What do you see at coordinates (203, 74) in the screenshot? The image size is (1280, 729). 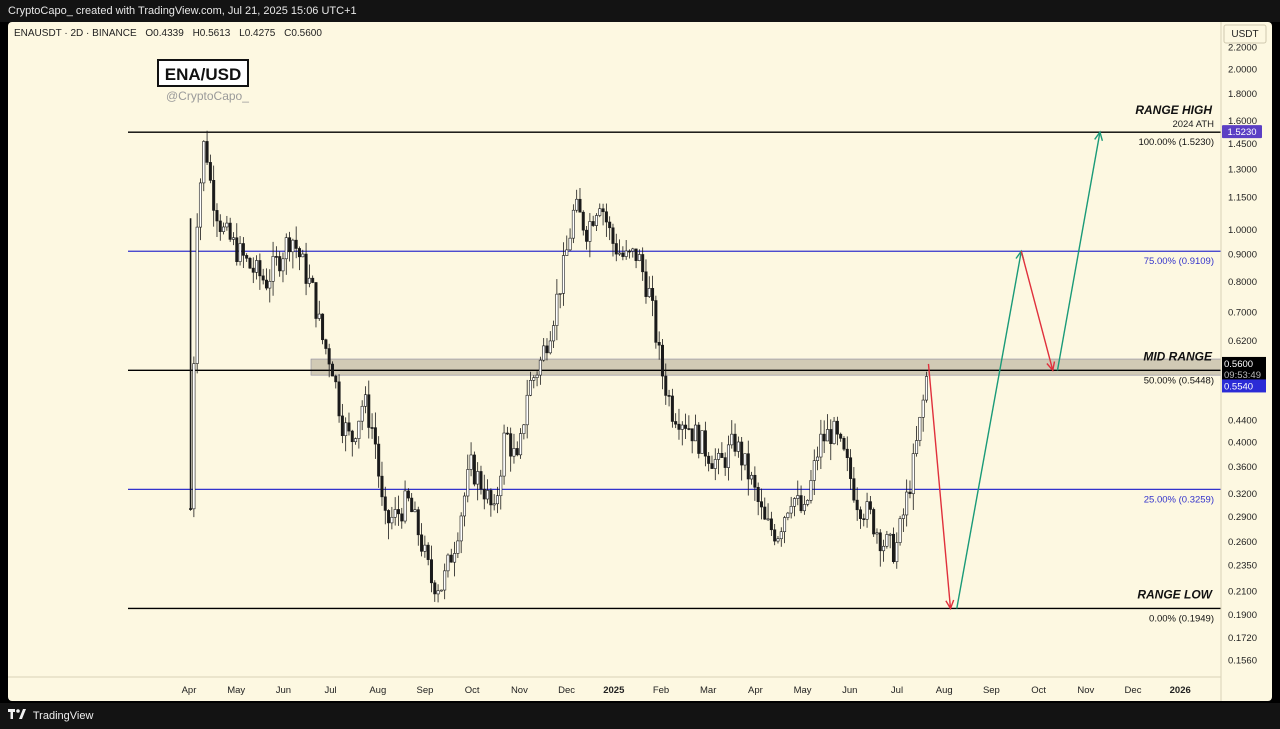 I see `badge-title: ENA/USD` at bounding box center [203, 74].